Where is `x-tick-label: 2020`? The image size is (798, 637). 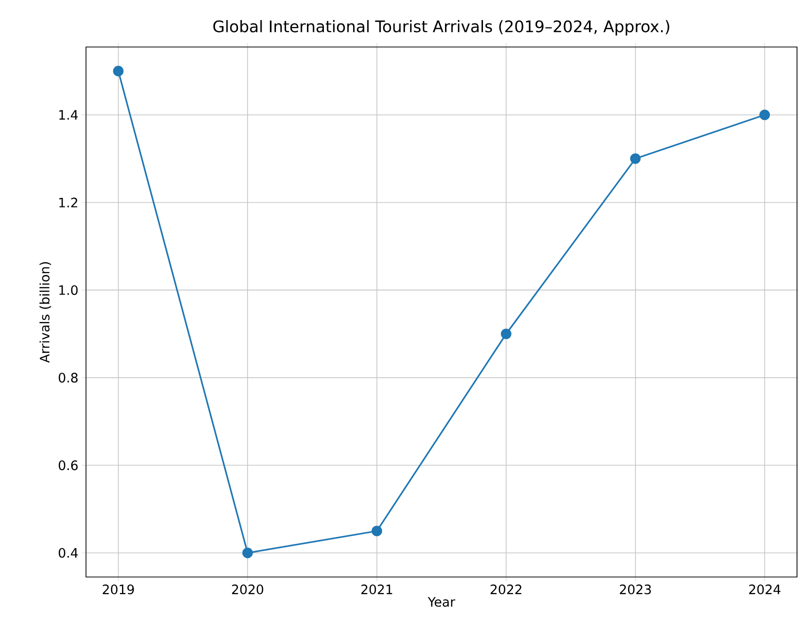
x-tick-label: 2020 is located at coordinates (248, 589).